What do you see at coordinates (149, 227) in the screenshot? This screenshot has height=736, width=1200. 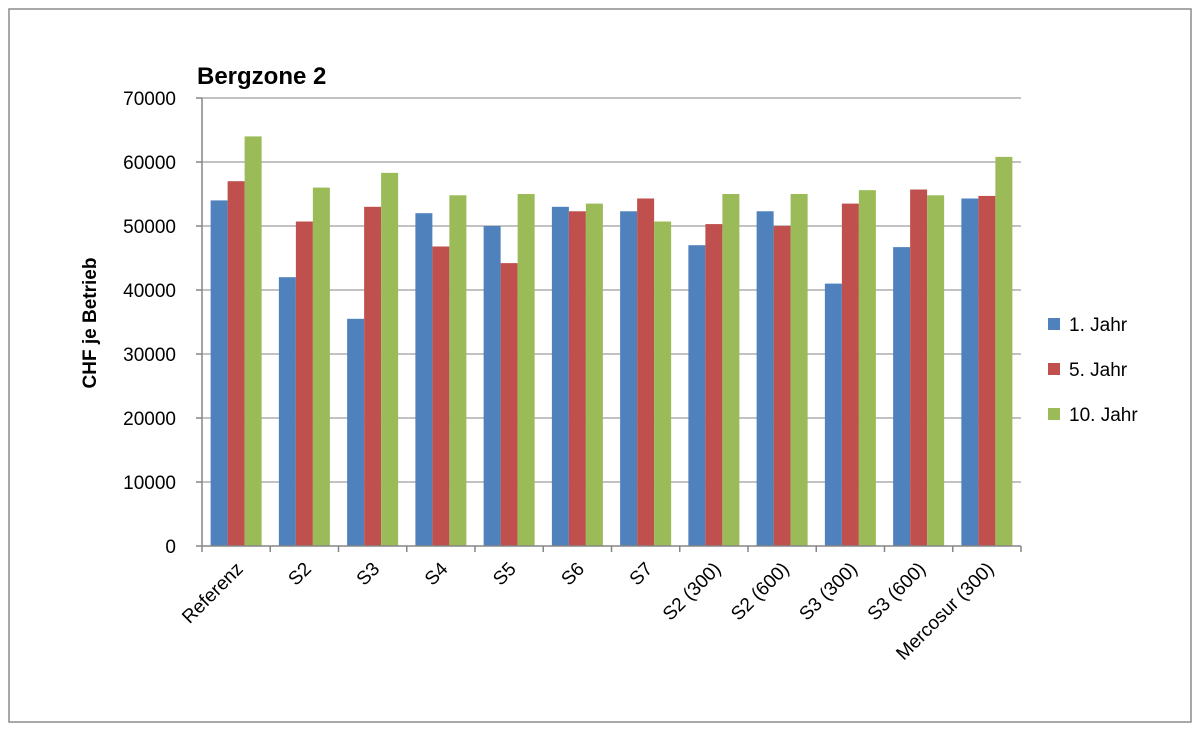 I see `y-tick-label: 50000` at bounding box center [149, 227].